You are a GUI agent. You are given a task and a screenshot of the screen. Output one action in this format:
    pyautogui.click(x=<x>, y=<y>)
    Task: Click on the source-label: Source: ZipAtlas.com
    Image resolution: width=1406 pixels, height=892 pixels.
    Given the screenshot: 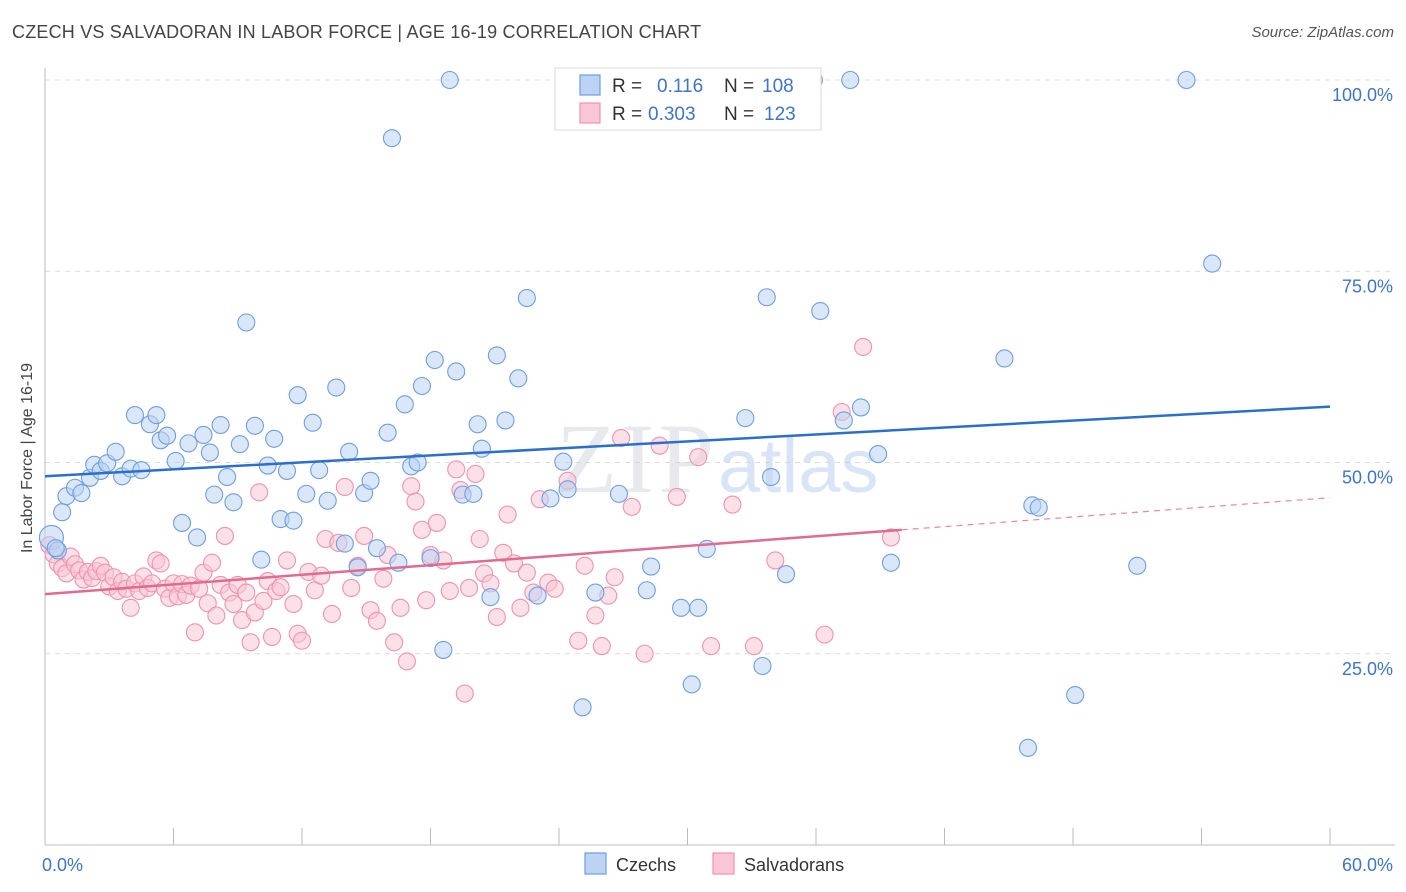 What is the action you would take?
    pyautogui.click(x=1322, y=32)
    